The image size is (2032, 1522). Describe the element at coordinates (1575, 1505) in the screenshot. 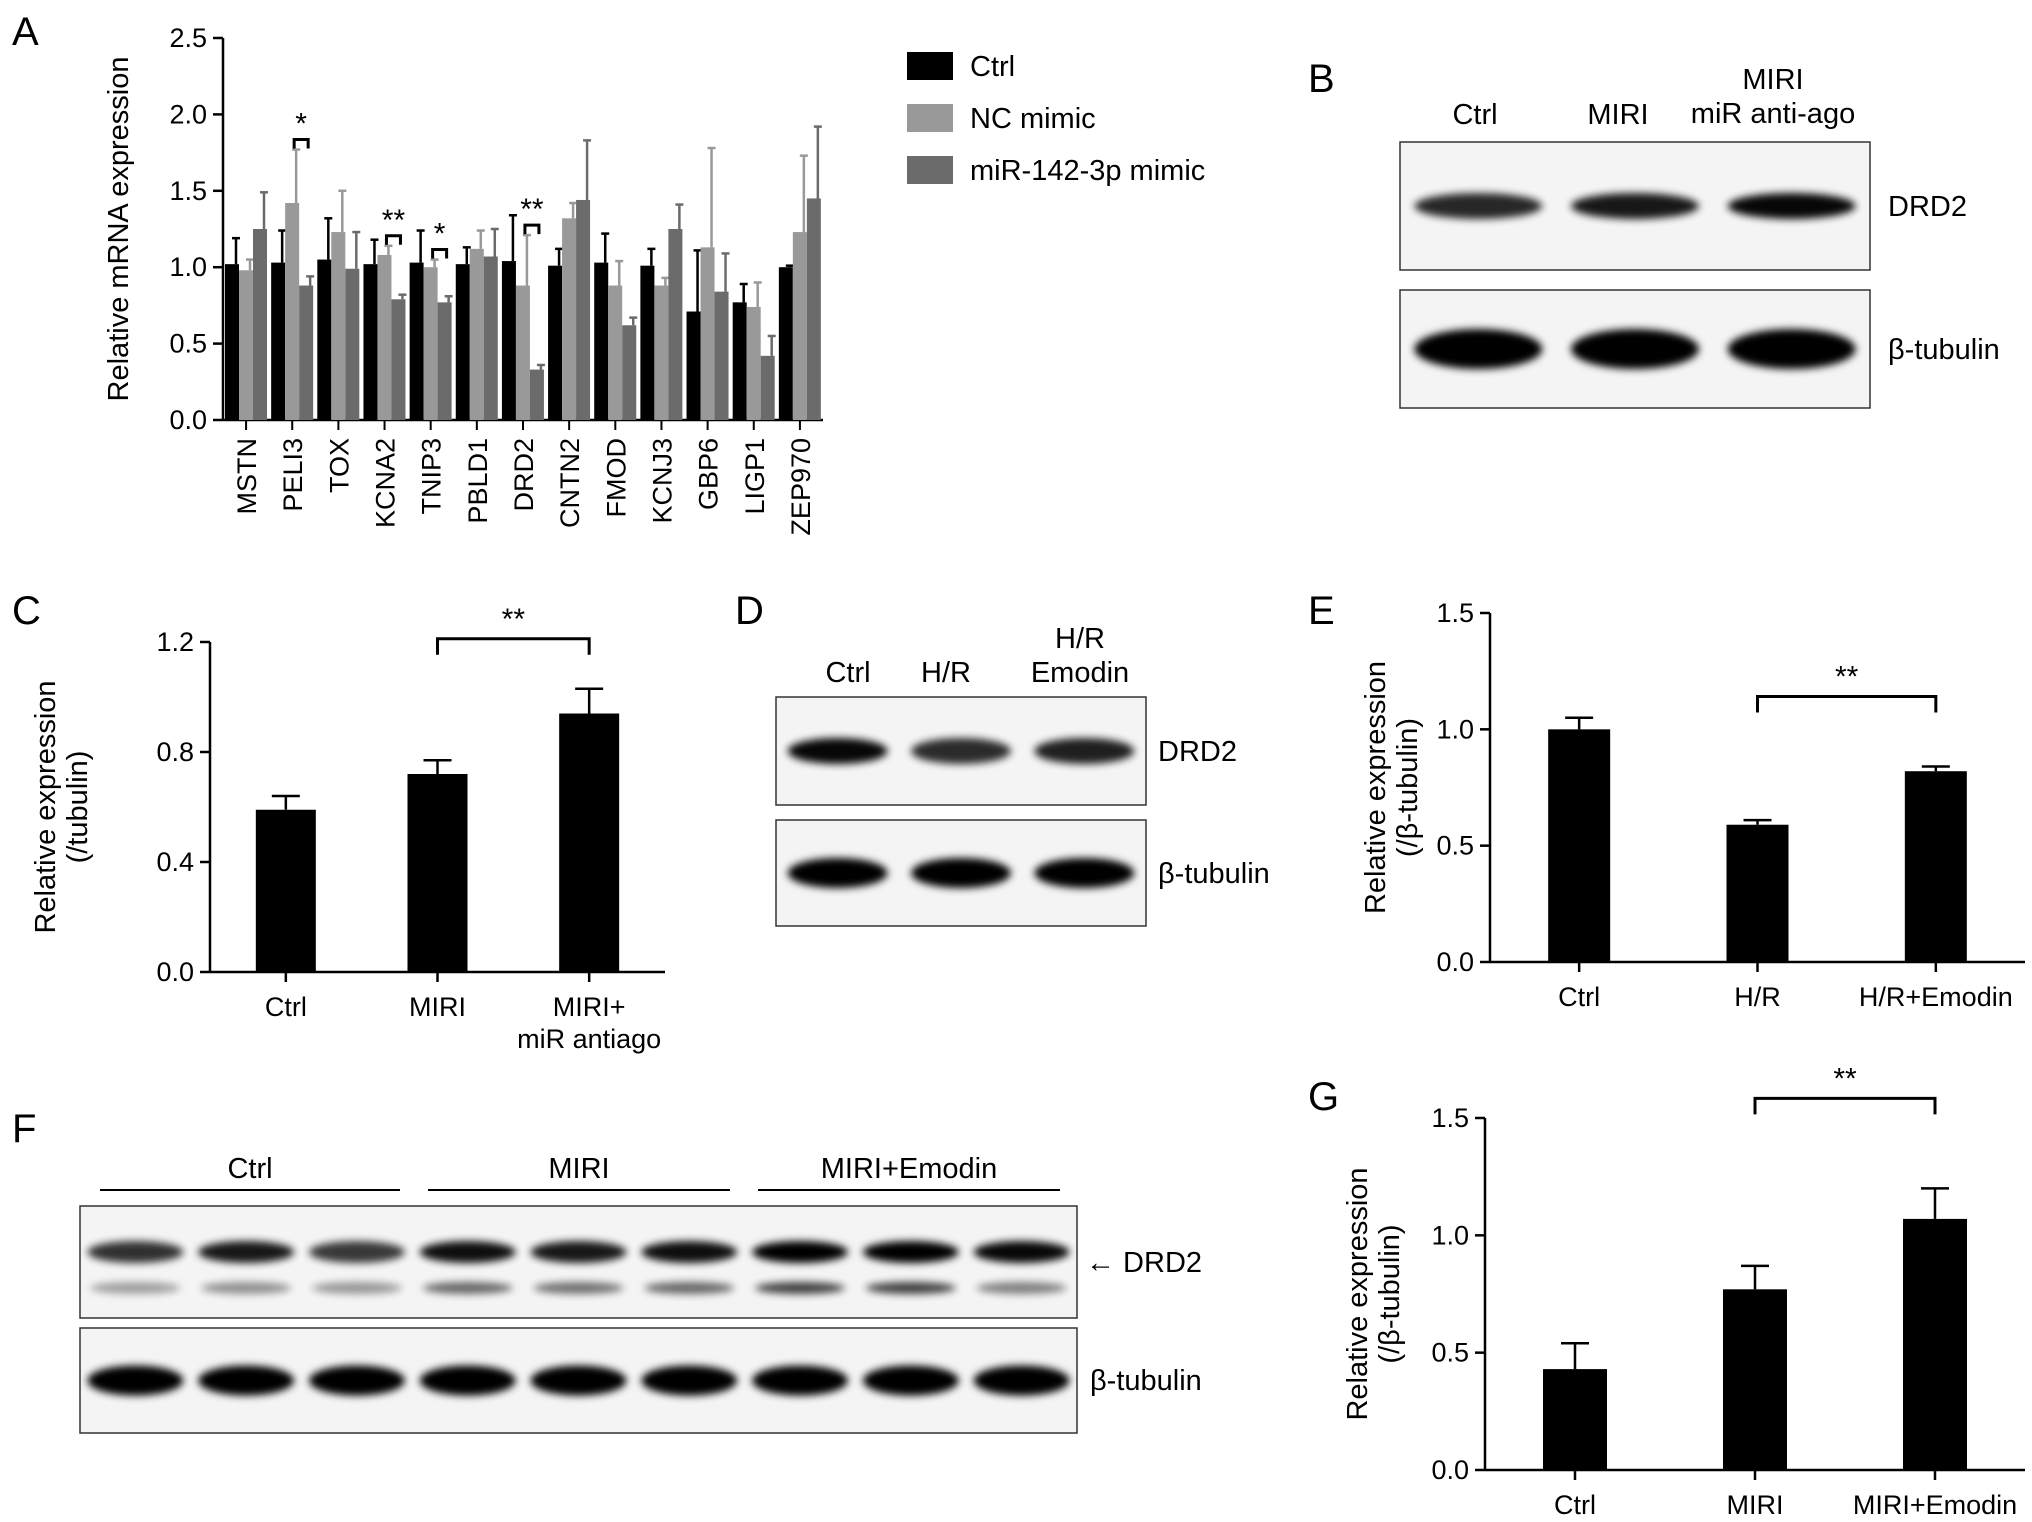

I see `chart-g-category-label-ctrl: Ctrl` at that location.